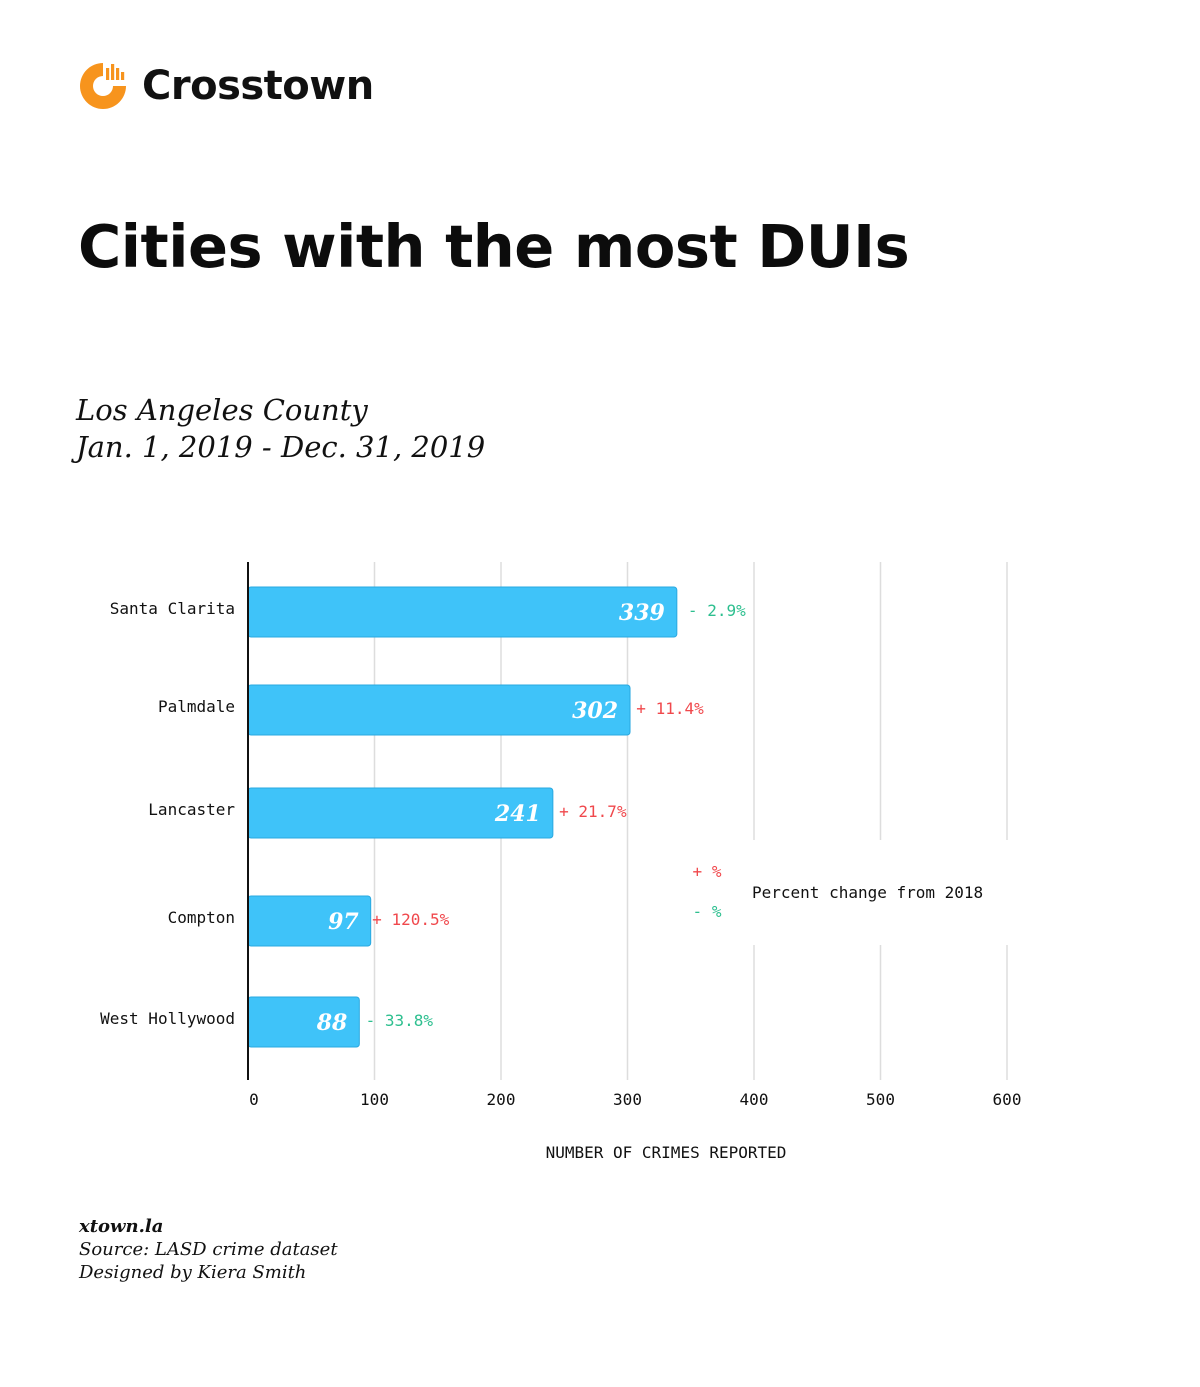 The width and height of the screenshot is (1200, 1387). What do you see at coordinates (707, 911) in the screenshot?
I see `legend-down-label: - %` at bounding box center [707, 911].